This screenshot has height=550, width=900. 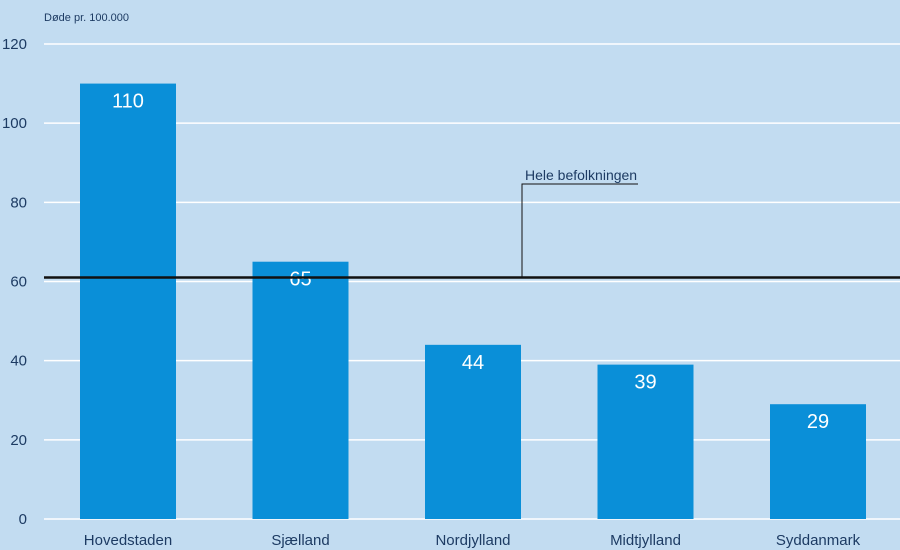 What do you see at coordinates (18, 282) in the screenshot?
I see `y-tick-label: 60` at bounding box center [18, 282].